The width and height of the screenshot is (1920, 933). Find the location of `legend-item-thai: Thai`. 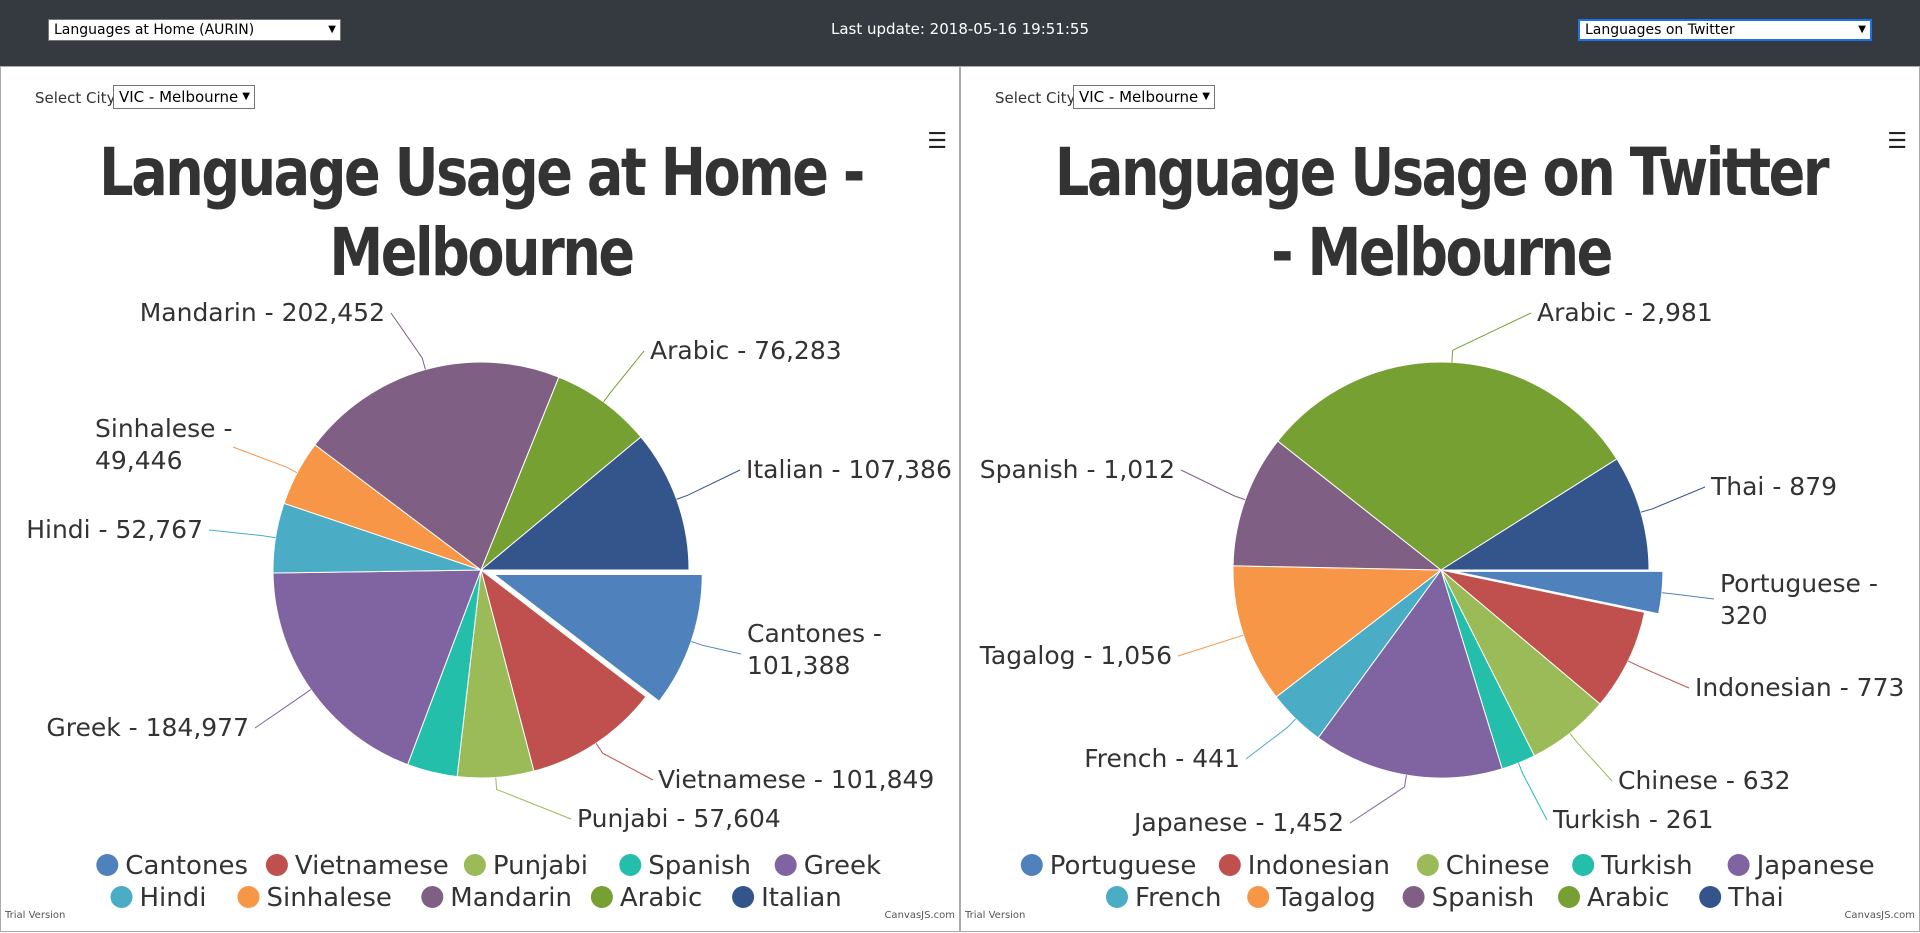

legend-item-thai: Thai is located at coordinates (1741, 898).